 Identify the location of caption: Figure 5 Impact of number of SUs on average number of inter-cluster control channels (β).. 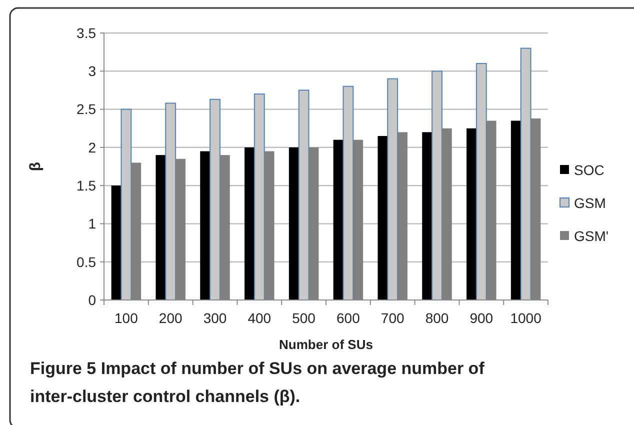
(257, 382).